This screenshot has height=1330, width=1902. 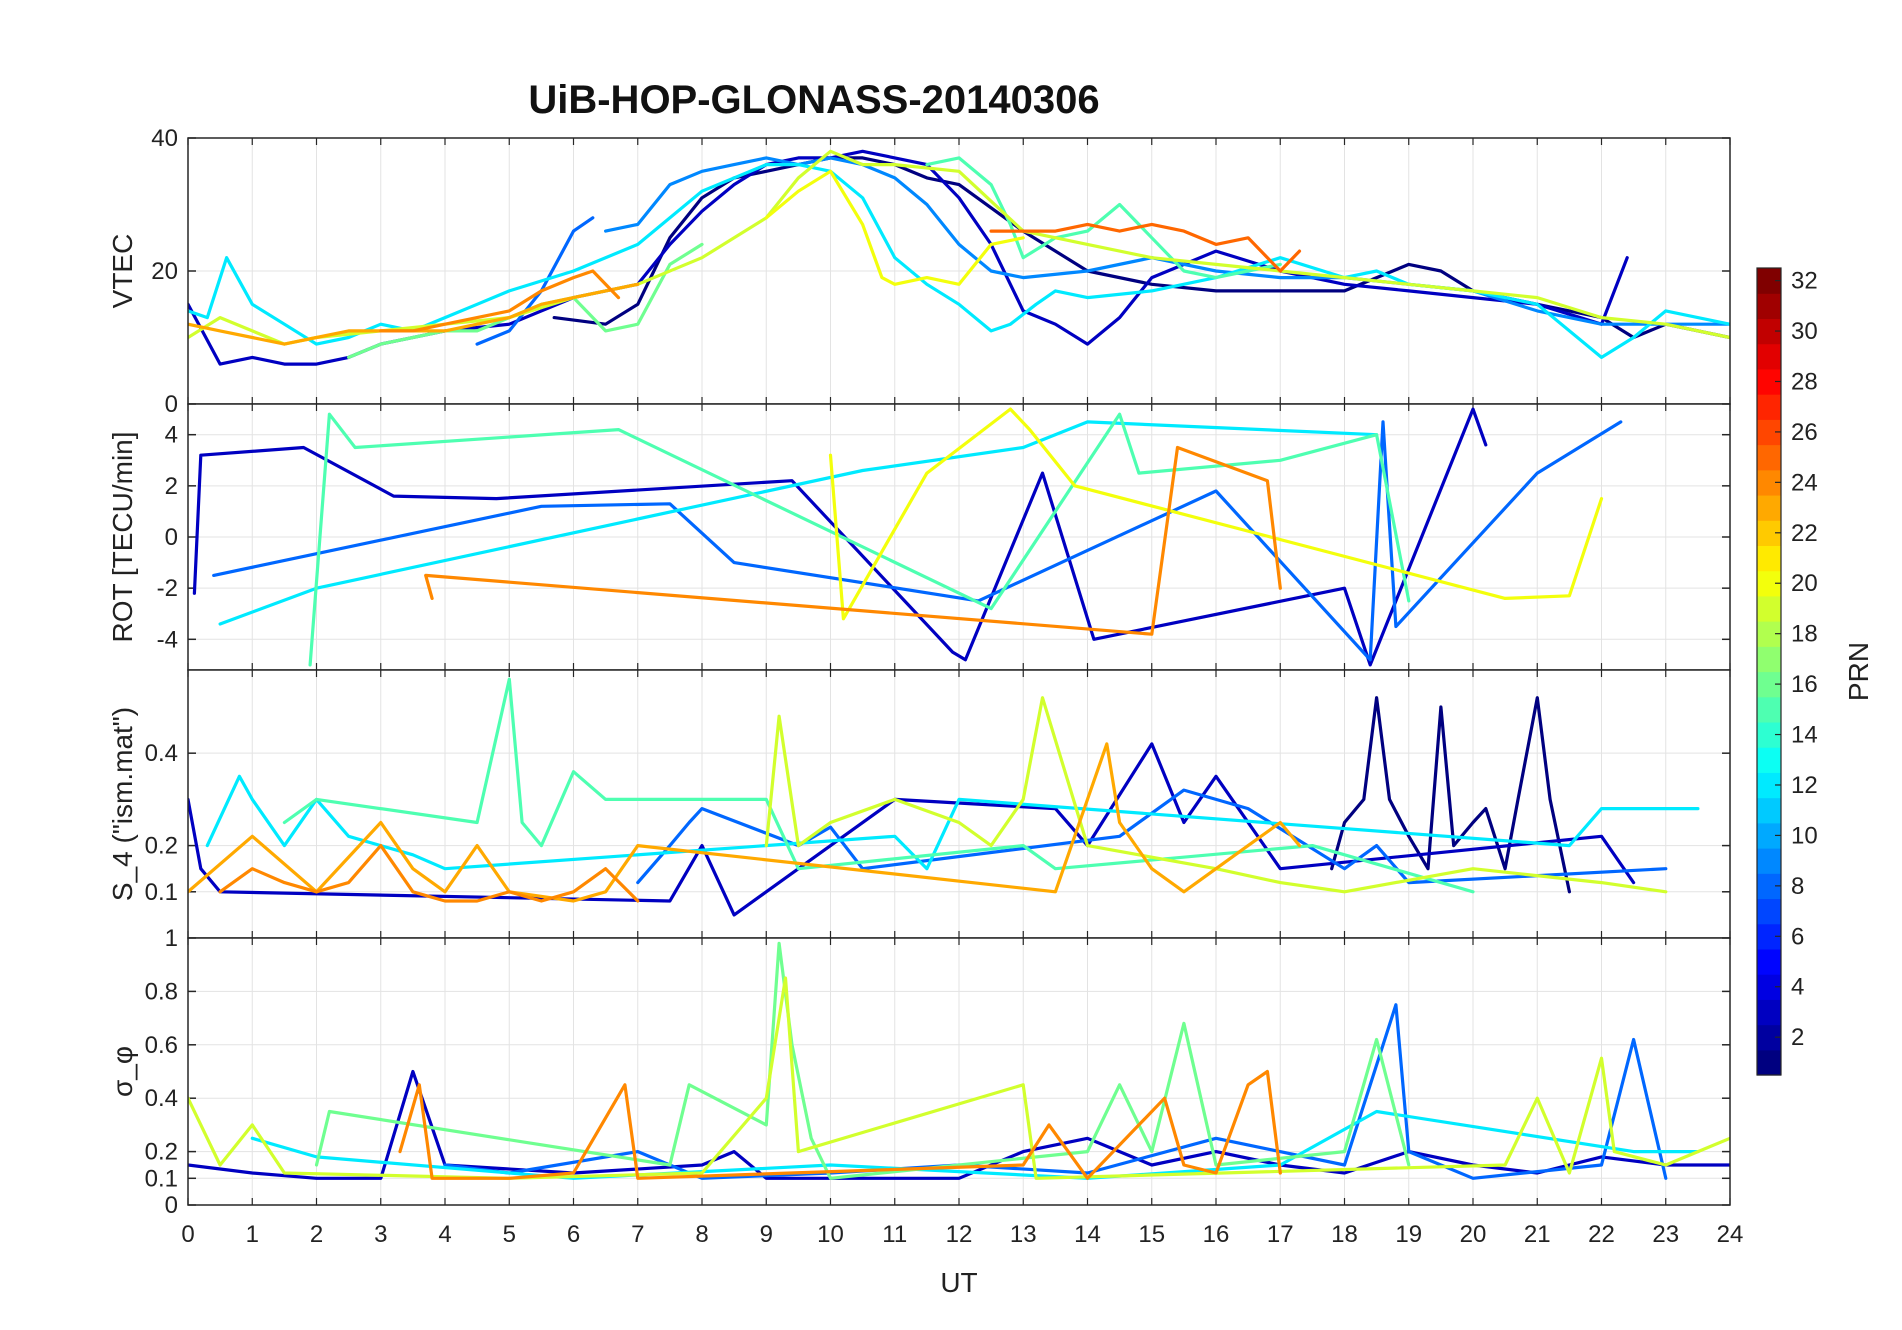 I want to click on y-tick-label: 0.8, so click(x=161, y=991).